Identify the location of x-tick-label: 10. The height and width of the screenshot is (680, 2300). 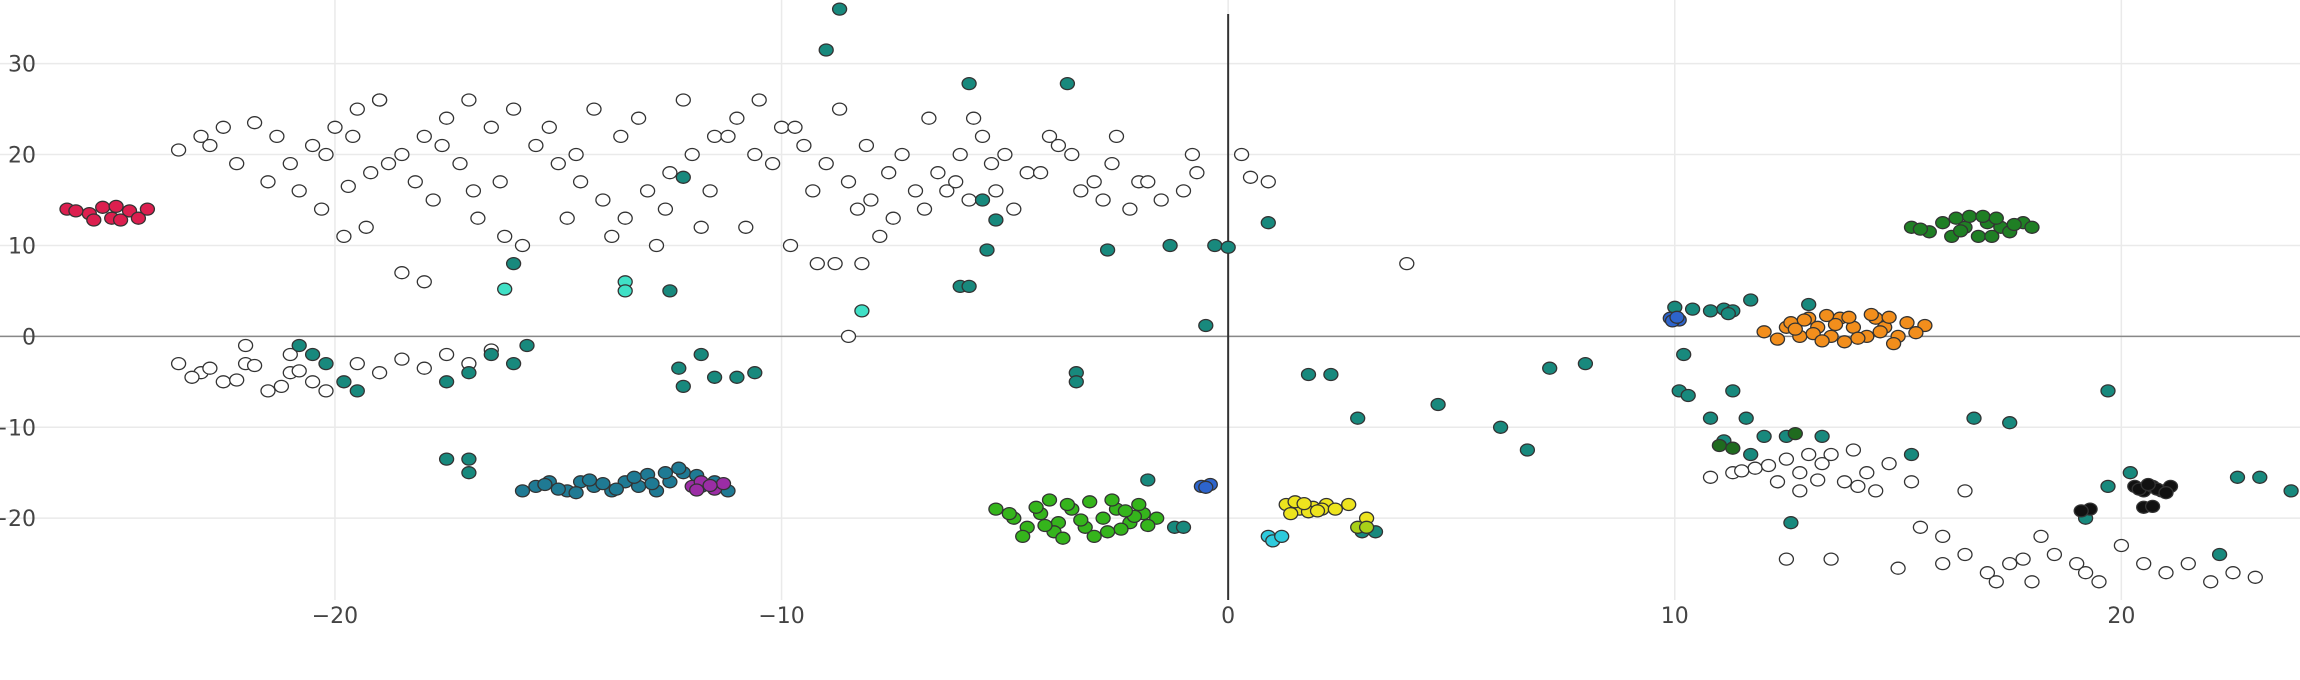
(1675, 616).